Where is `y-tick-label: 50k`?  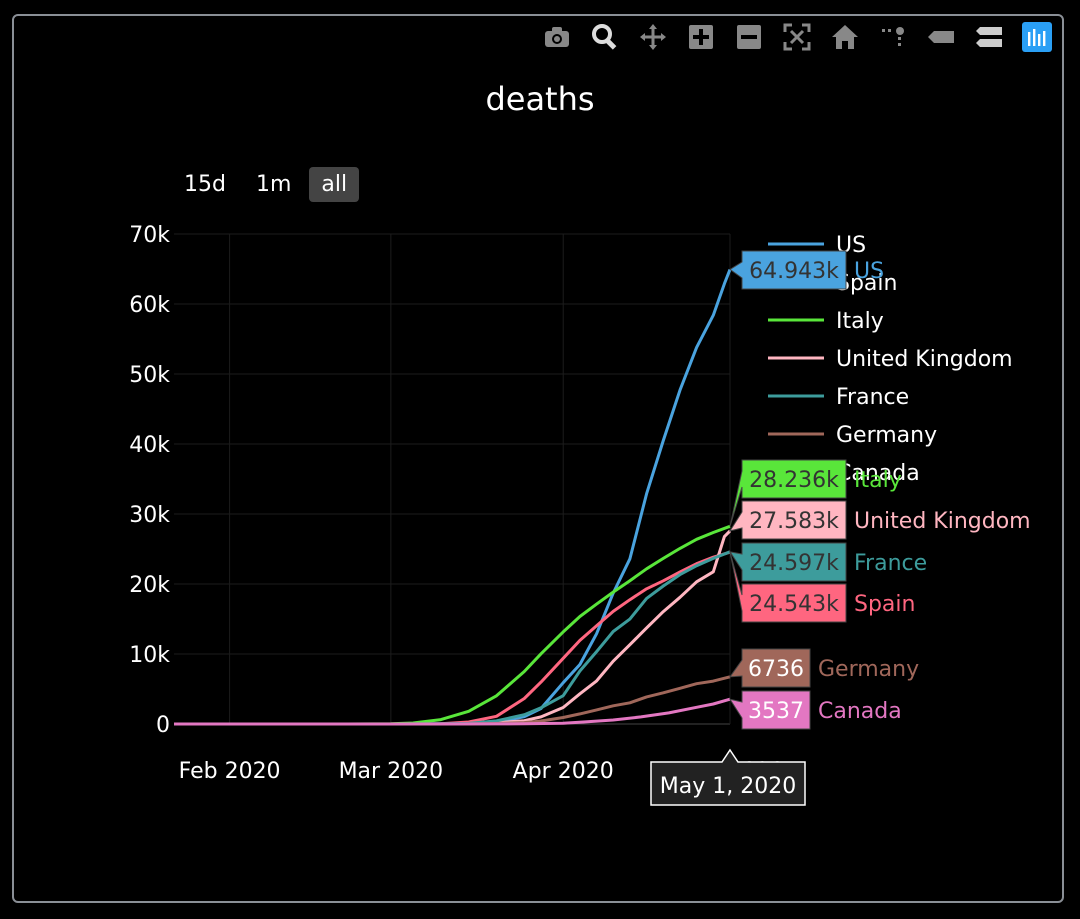 y-tick-label: 50k is located at coordinates (149, 375).